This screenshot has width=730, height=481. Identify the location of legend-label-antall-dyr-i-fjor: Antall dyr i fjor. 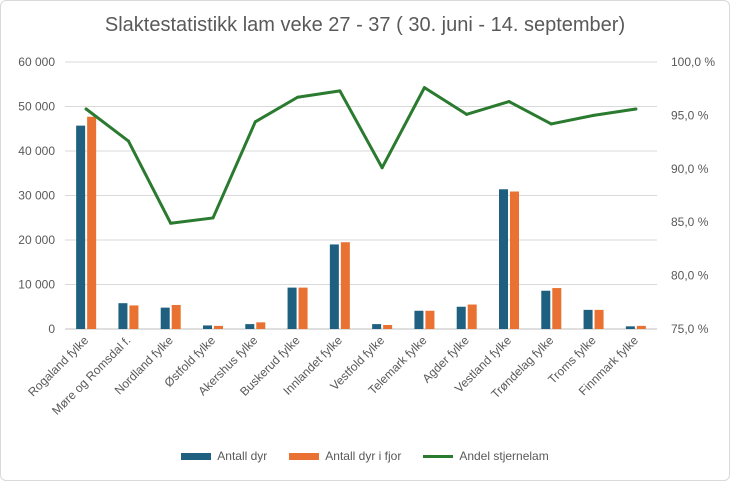
(363, 456).